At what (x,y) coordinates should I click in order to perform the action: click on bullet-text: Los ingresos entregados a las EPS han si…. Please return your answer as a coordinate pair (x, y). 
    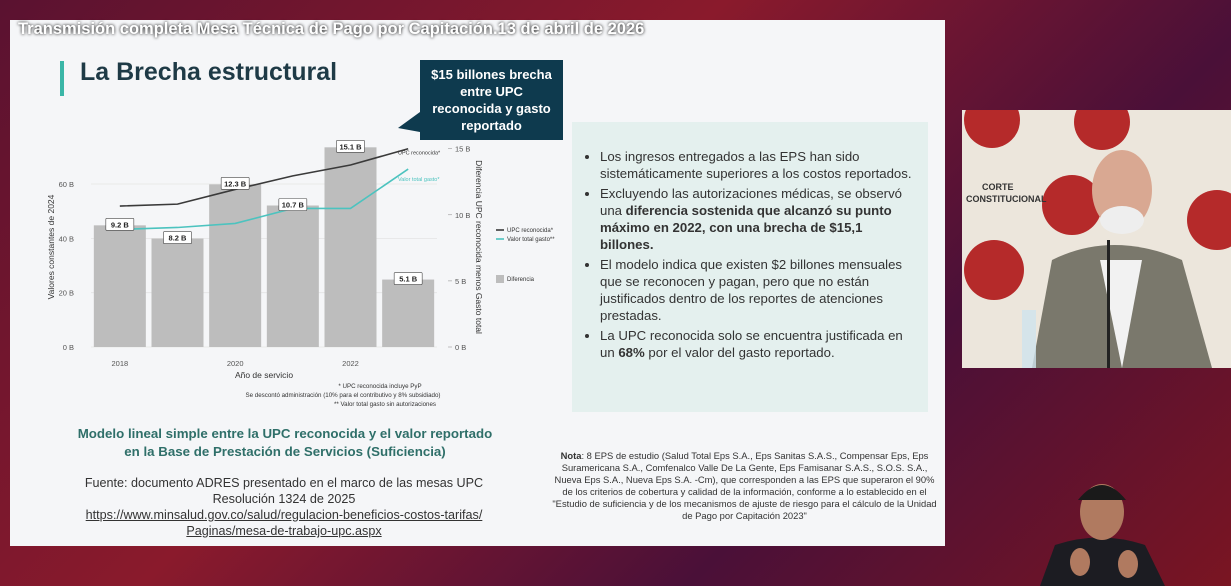
    Looking at the image, I should click on (756, 165).